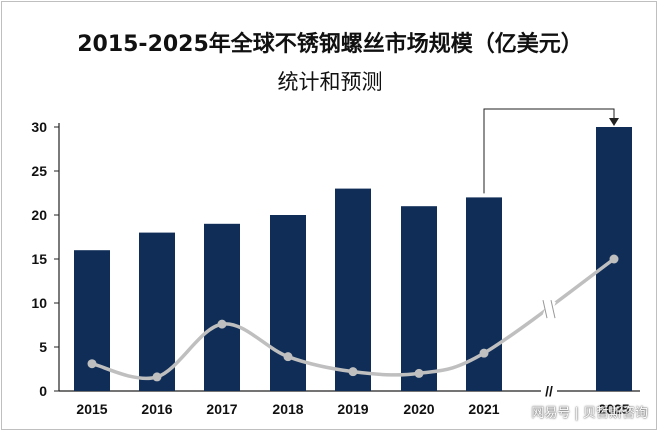  I want to click on y-tick-label: 0, so click(43, 391).